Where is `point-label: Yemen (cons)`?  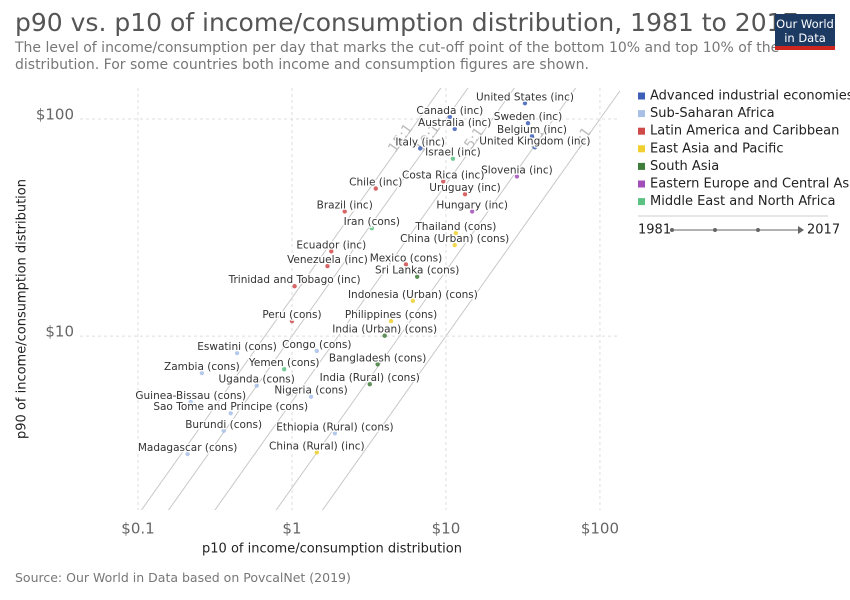
point-label: Yemen (cons) is located at coordinates (284, 363).